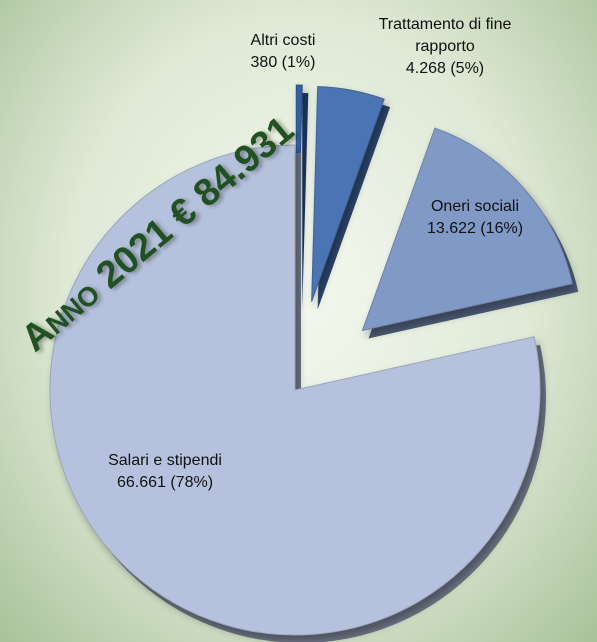 The image size is (597, 642). What do you see at coordinates (283, 52) in the screenshot?
I see `slice-label: Altri costi 380 (1%)` at bounding box center [283, 52].